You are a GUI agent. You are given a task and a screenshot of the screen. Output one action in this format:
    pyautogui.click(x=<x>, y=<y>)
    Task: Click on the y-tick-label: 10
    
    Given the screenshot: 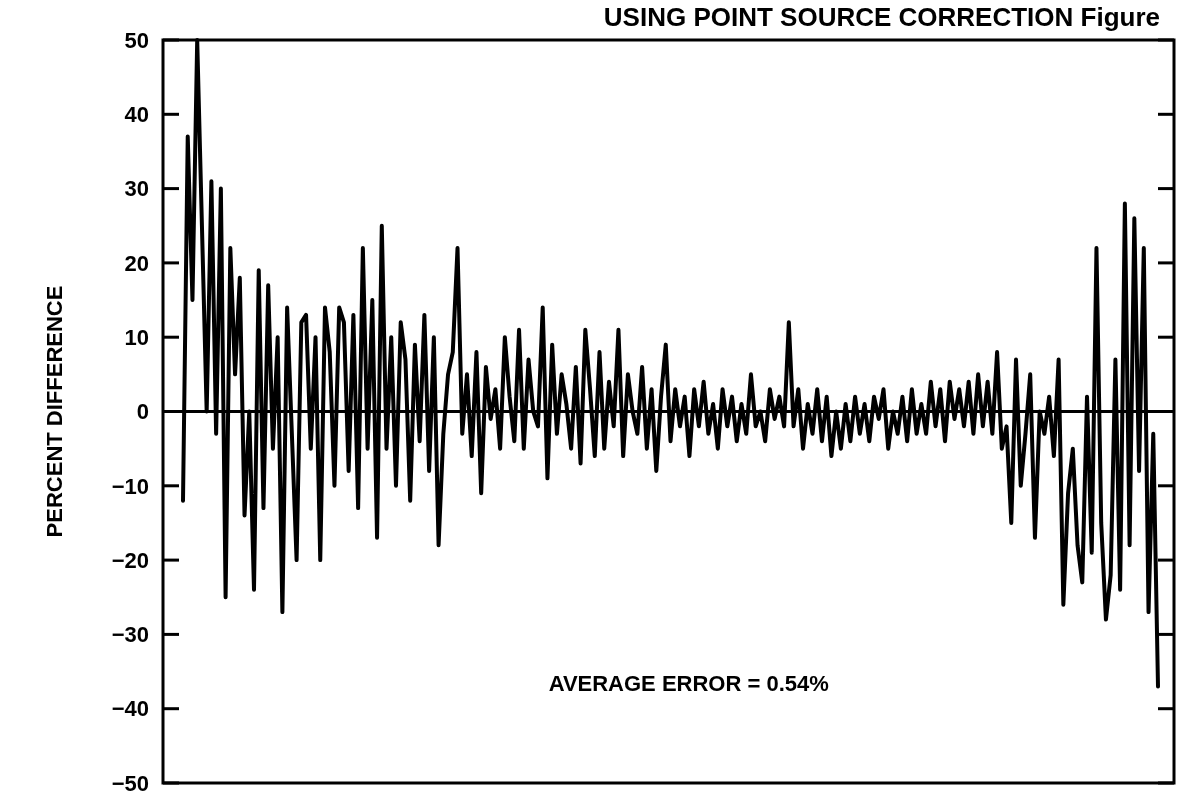 What is the action you would take?
    pyautogui.click(x=136, y=337)
    